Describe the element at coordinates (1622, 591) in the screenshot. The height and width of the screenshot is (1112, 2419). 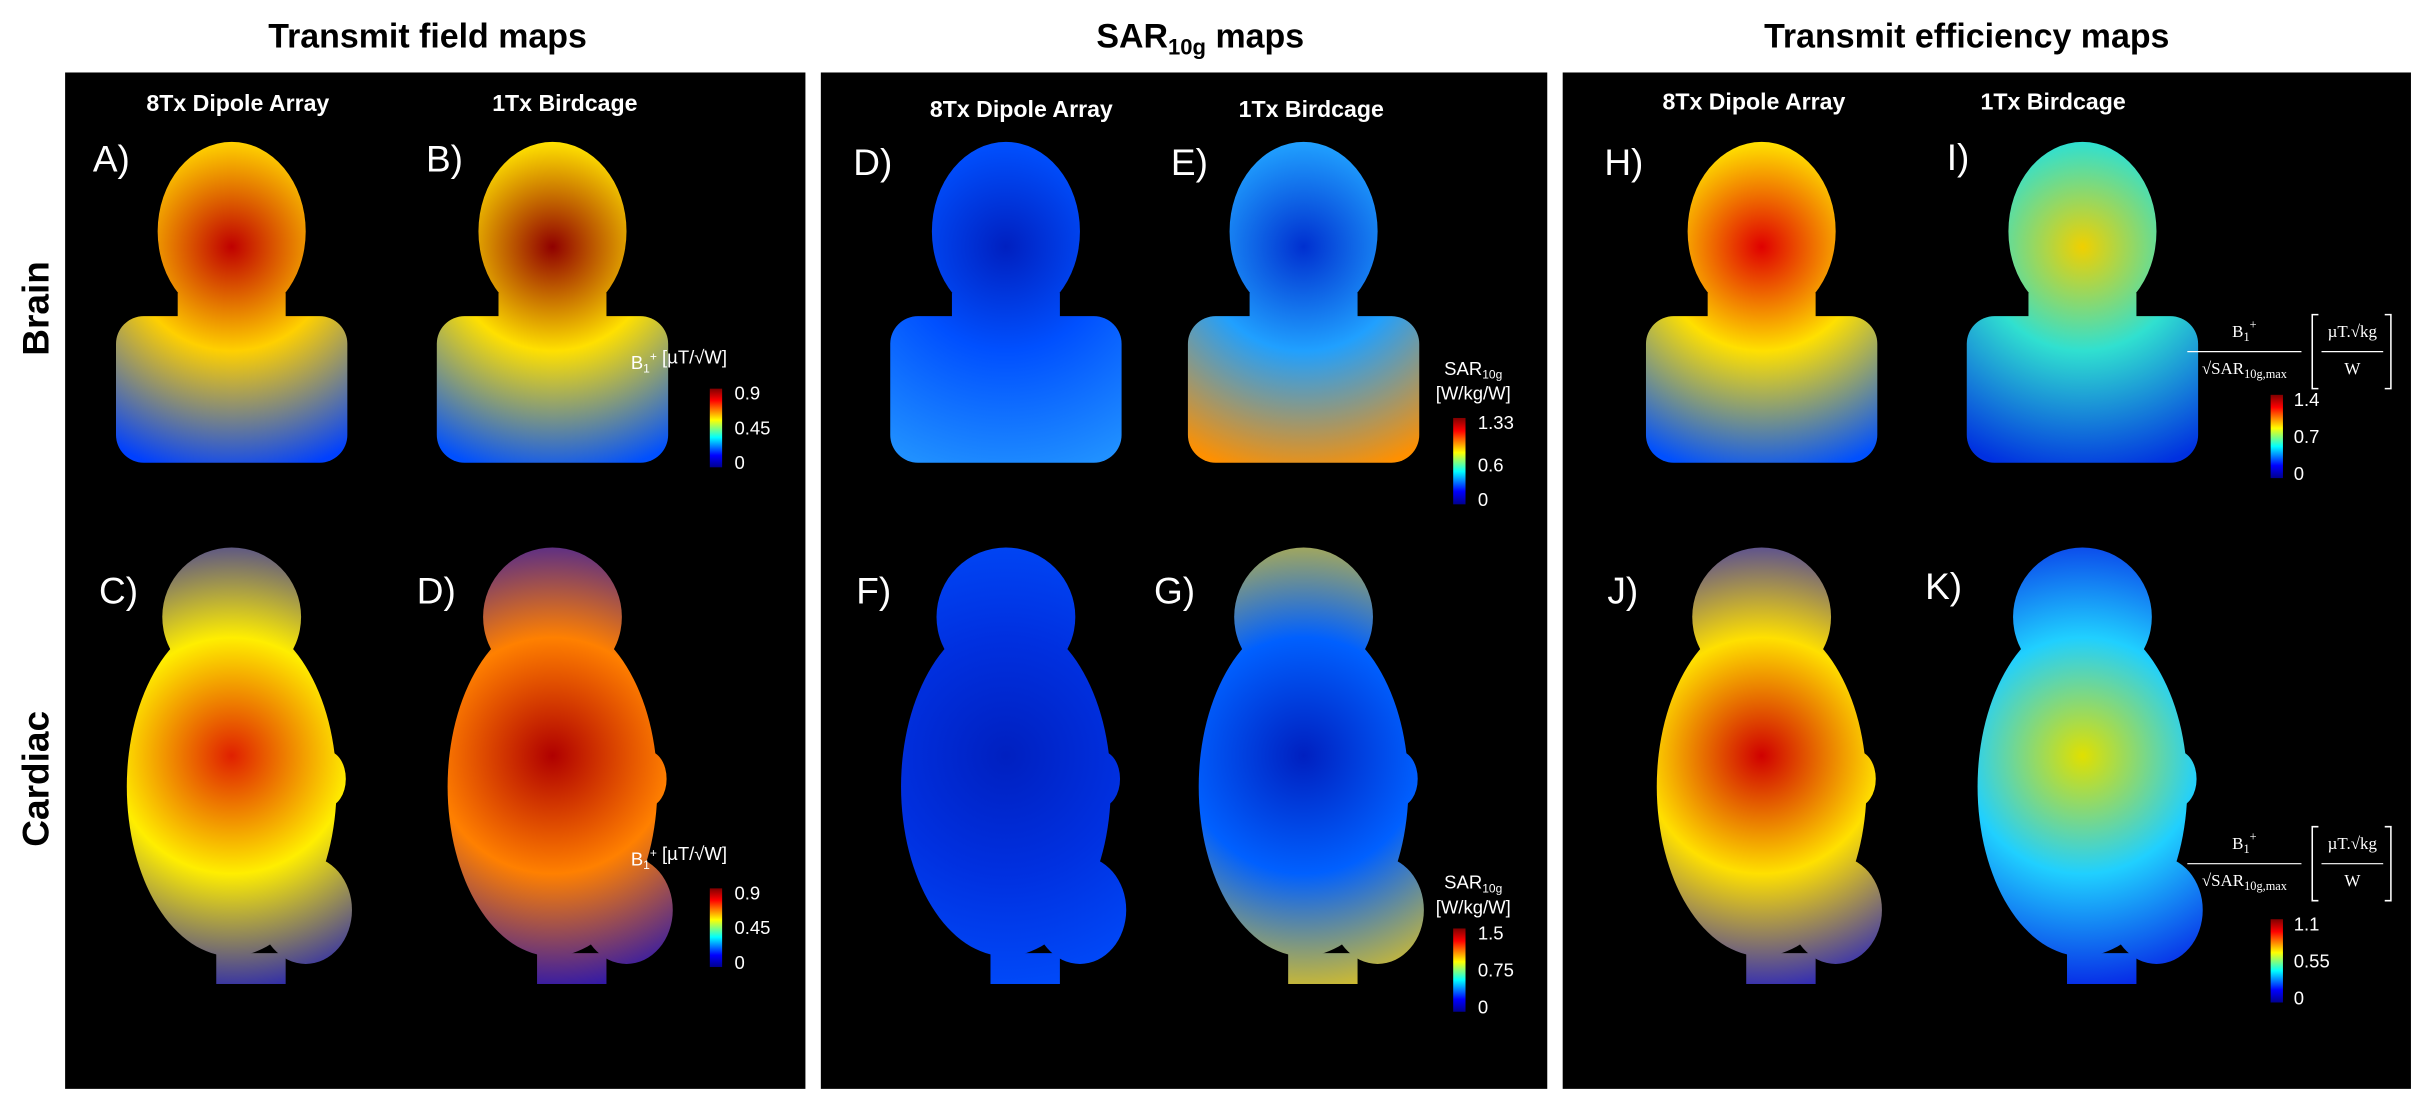
I see `map-label: J)` at that location.